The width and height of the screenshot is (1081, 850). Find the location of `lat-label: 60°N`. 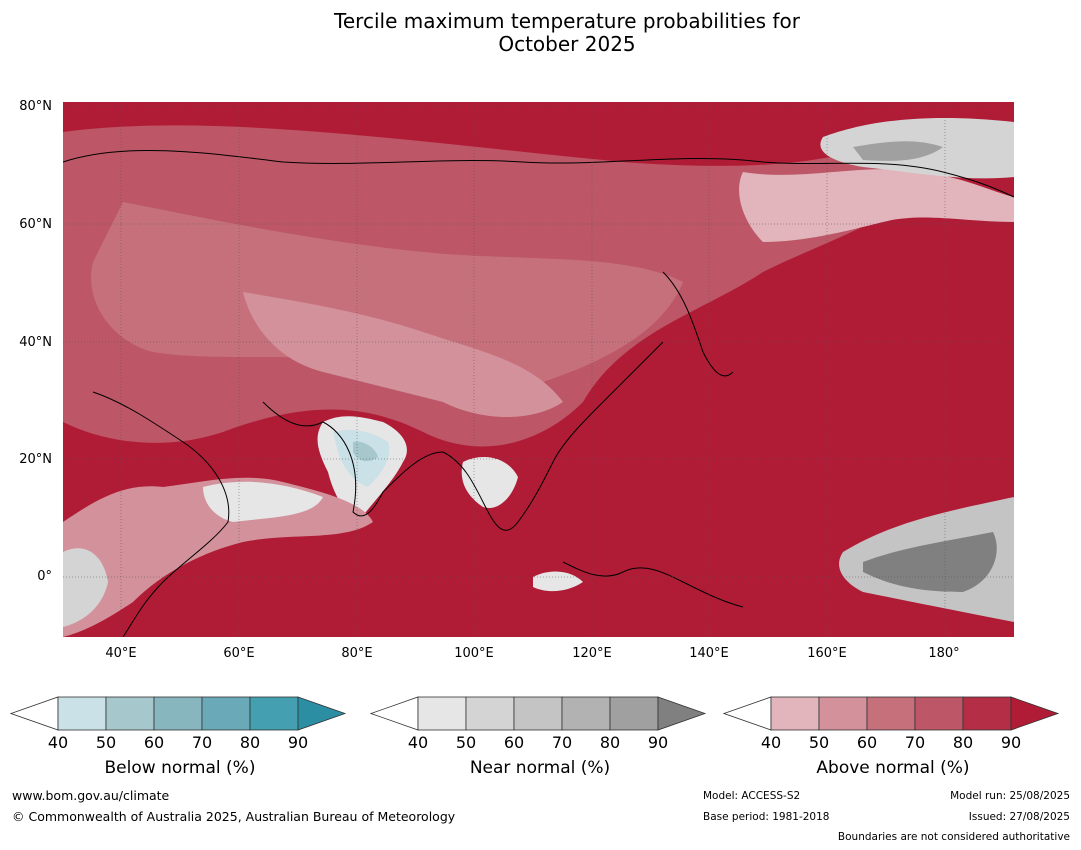

lat-label: 60°N is located at coordinates (35, 224).